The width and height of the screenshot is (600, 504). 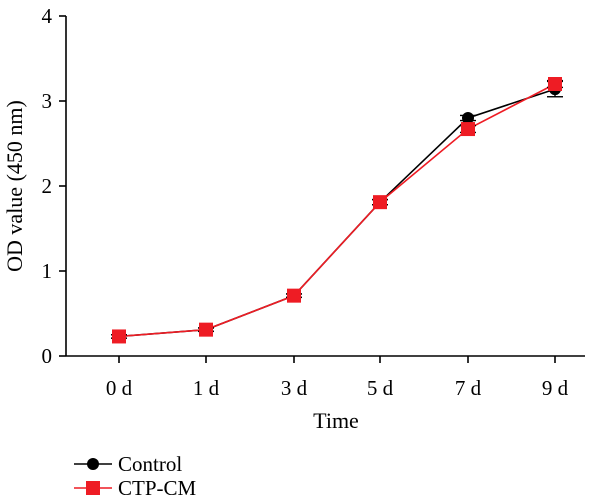 What do you see at coordinates (47, 101) in the screenshot?
I see `y-tick-label: 3` at bounding box center [47, 101].